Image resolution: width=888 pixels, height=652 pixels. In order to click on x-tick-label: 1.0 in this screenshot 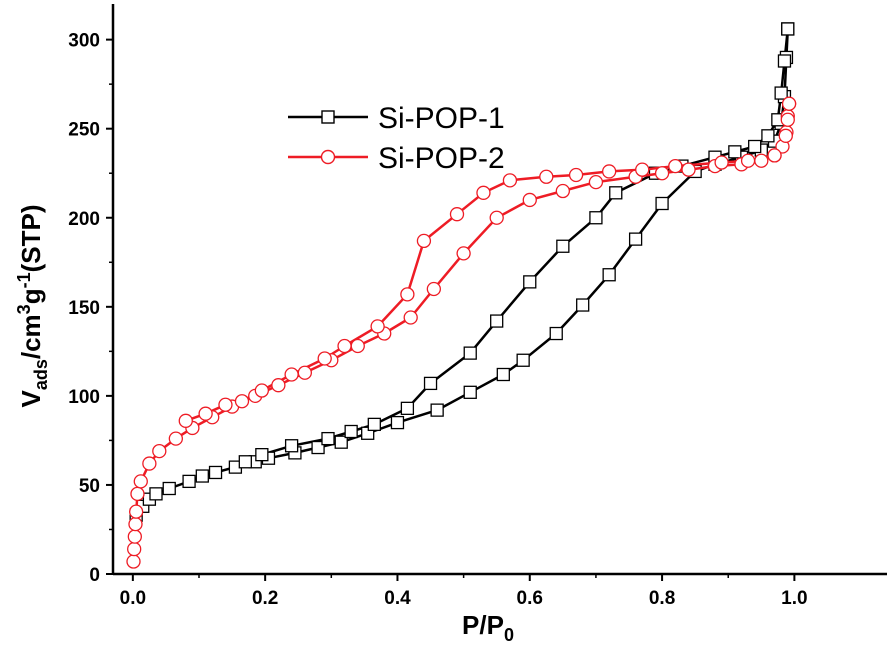, I will do `click(794, 598)`.